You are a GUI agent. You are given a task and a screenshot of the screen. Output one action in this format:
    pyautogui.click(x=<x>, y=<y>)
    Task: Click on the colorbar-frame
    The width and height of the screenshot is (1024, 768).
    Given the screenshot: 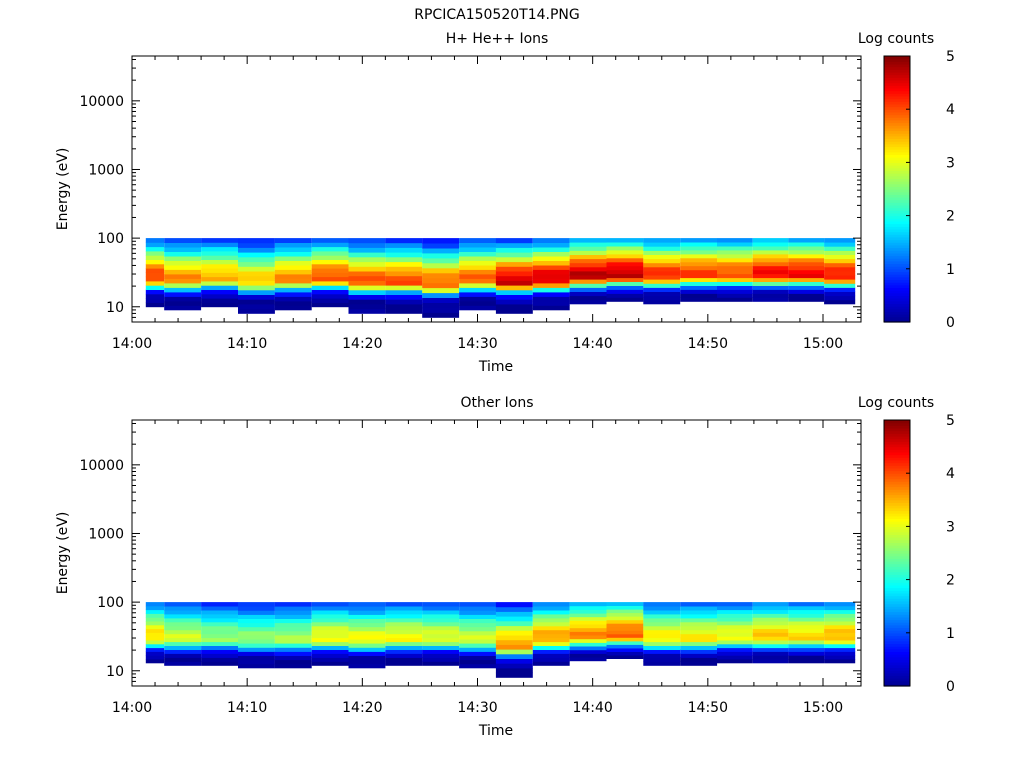 What is the action you would take?
    pyautogui.click(x=897, y=189)
    